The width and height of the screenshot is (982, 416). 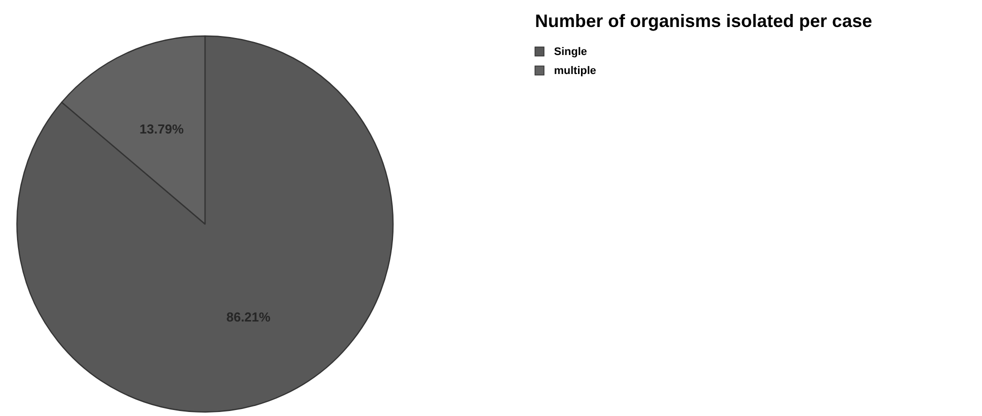 I want to click on text: Number of organisms isolated per case, so click(x=703, y=21).